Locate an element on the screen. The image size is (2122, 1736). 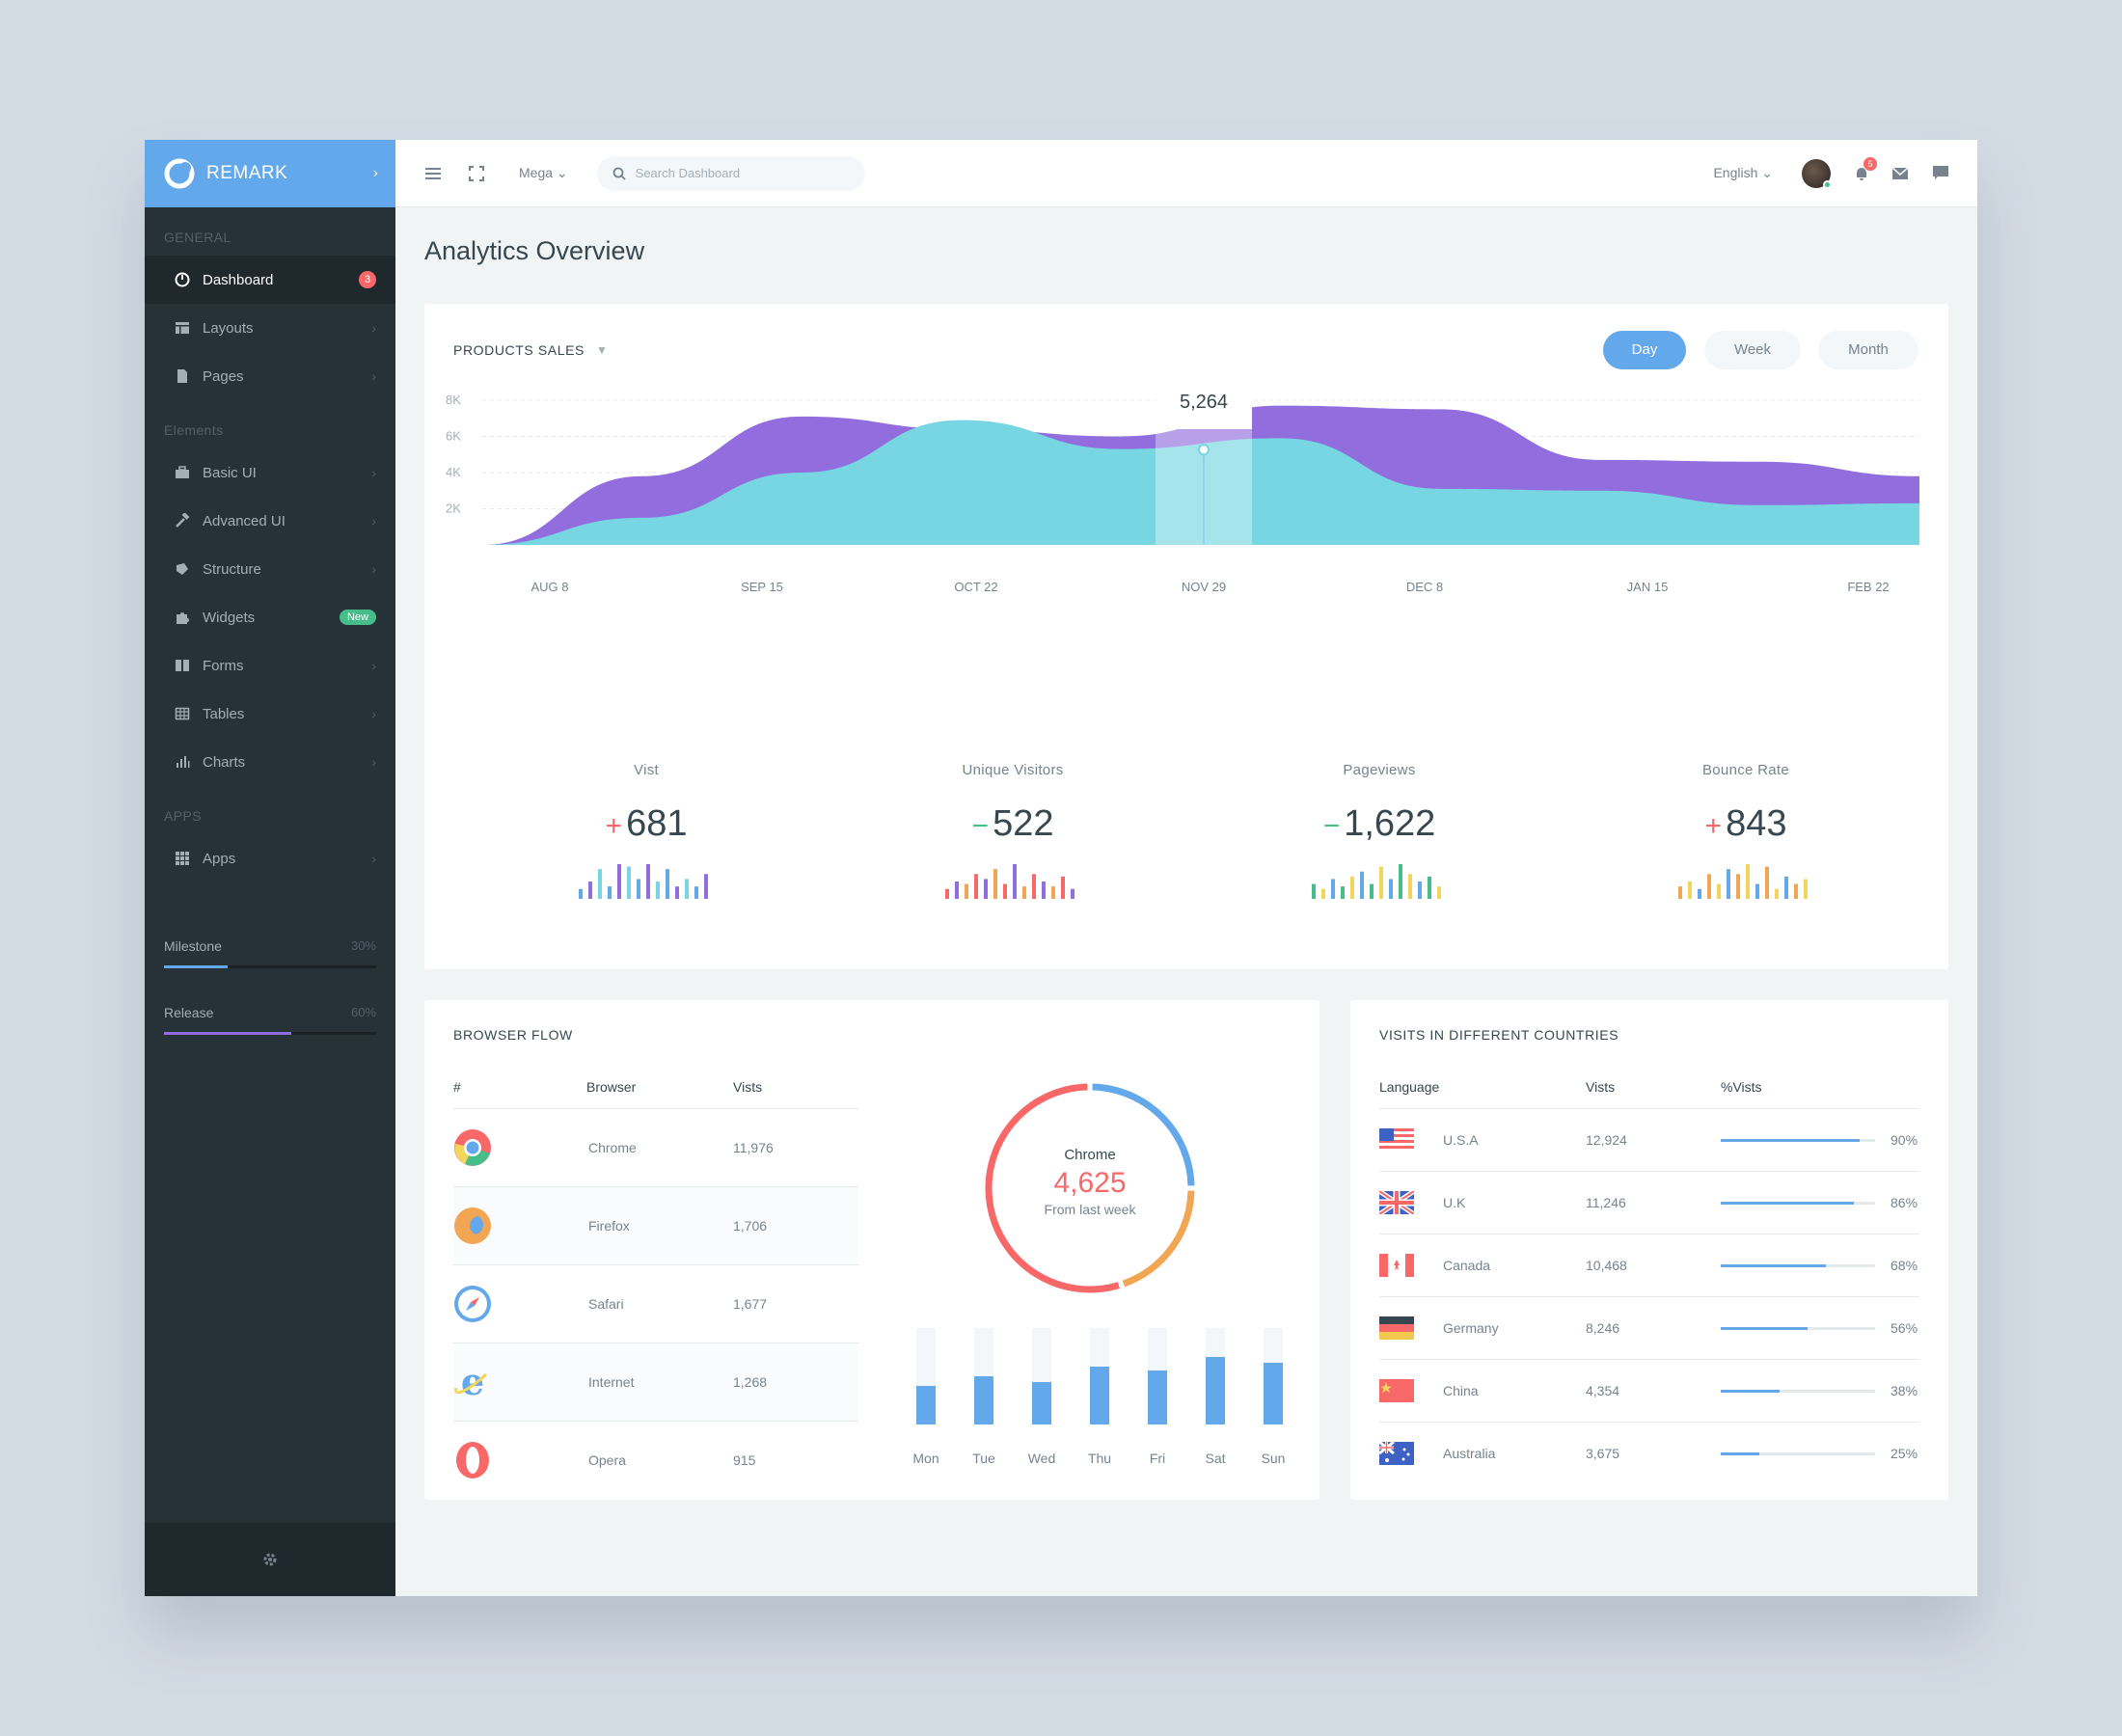
donut-slice-orange is located at coordinates (1158, 1239).